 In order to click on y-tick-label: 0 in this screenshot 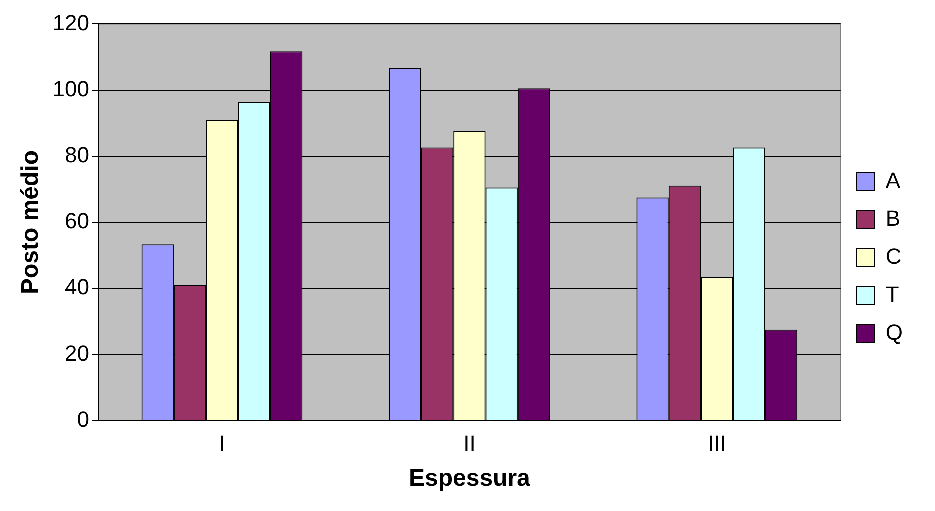, I will do `click(83, 419)`.